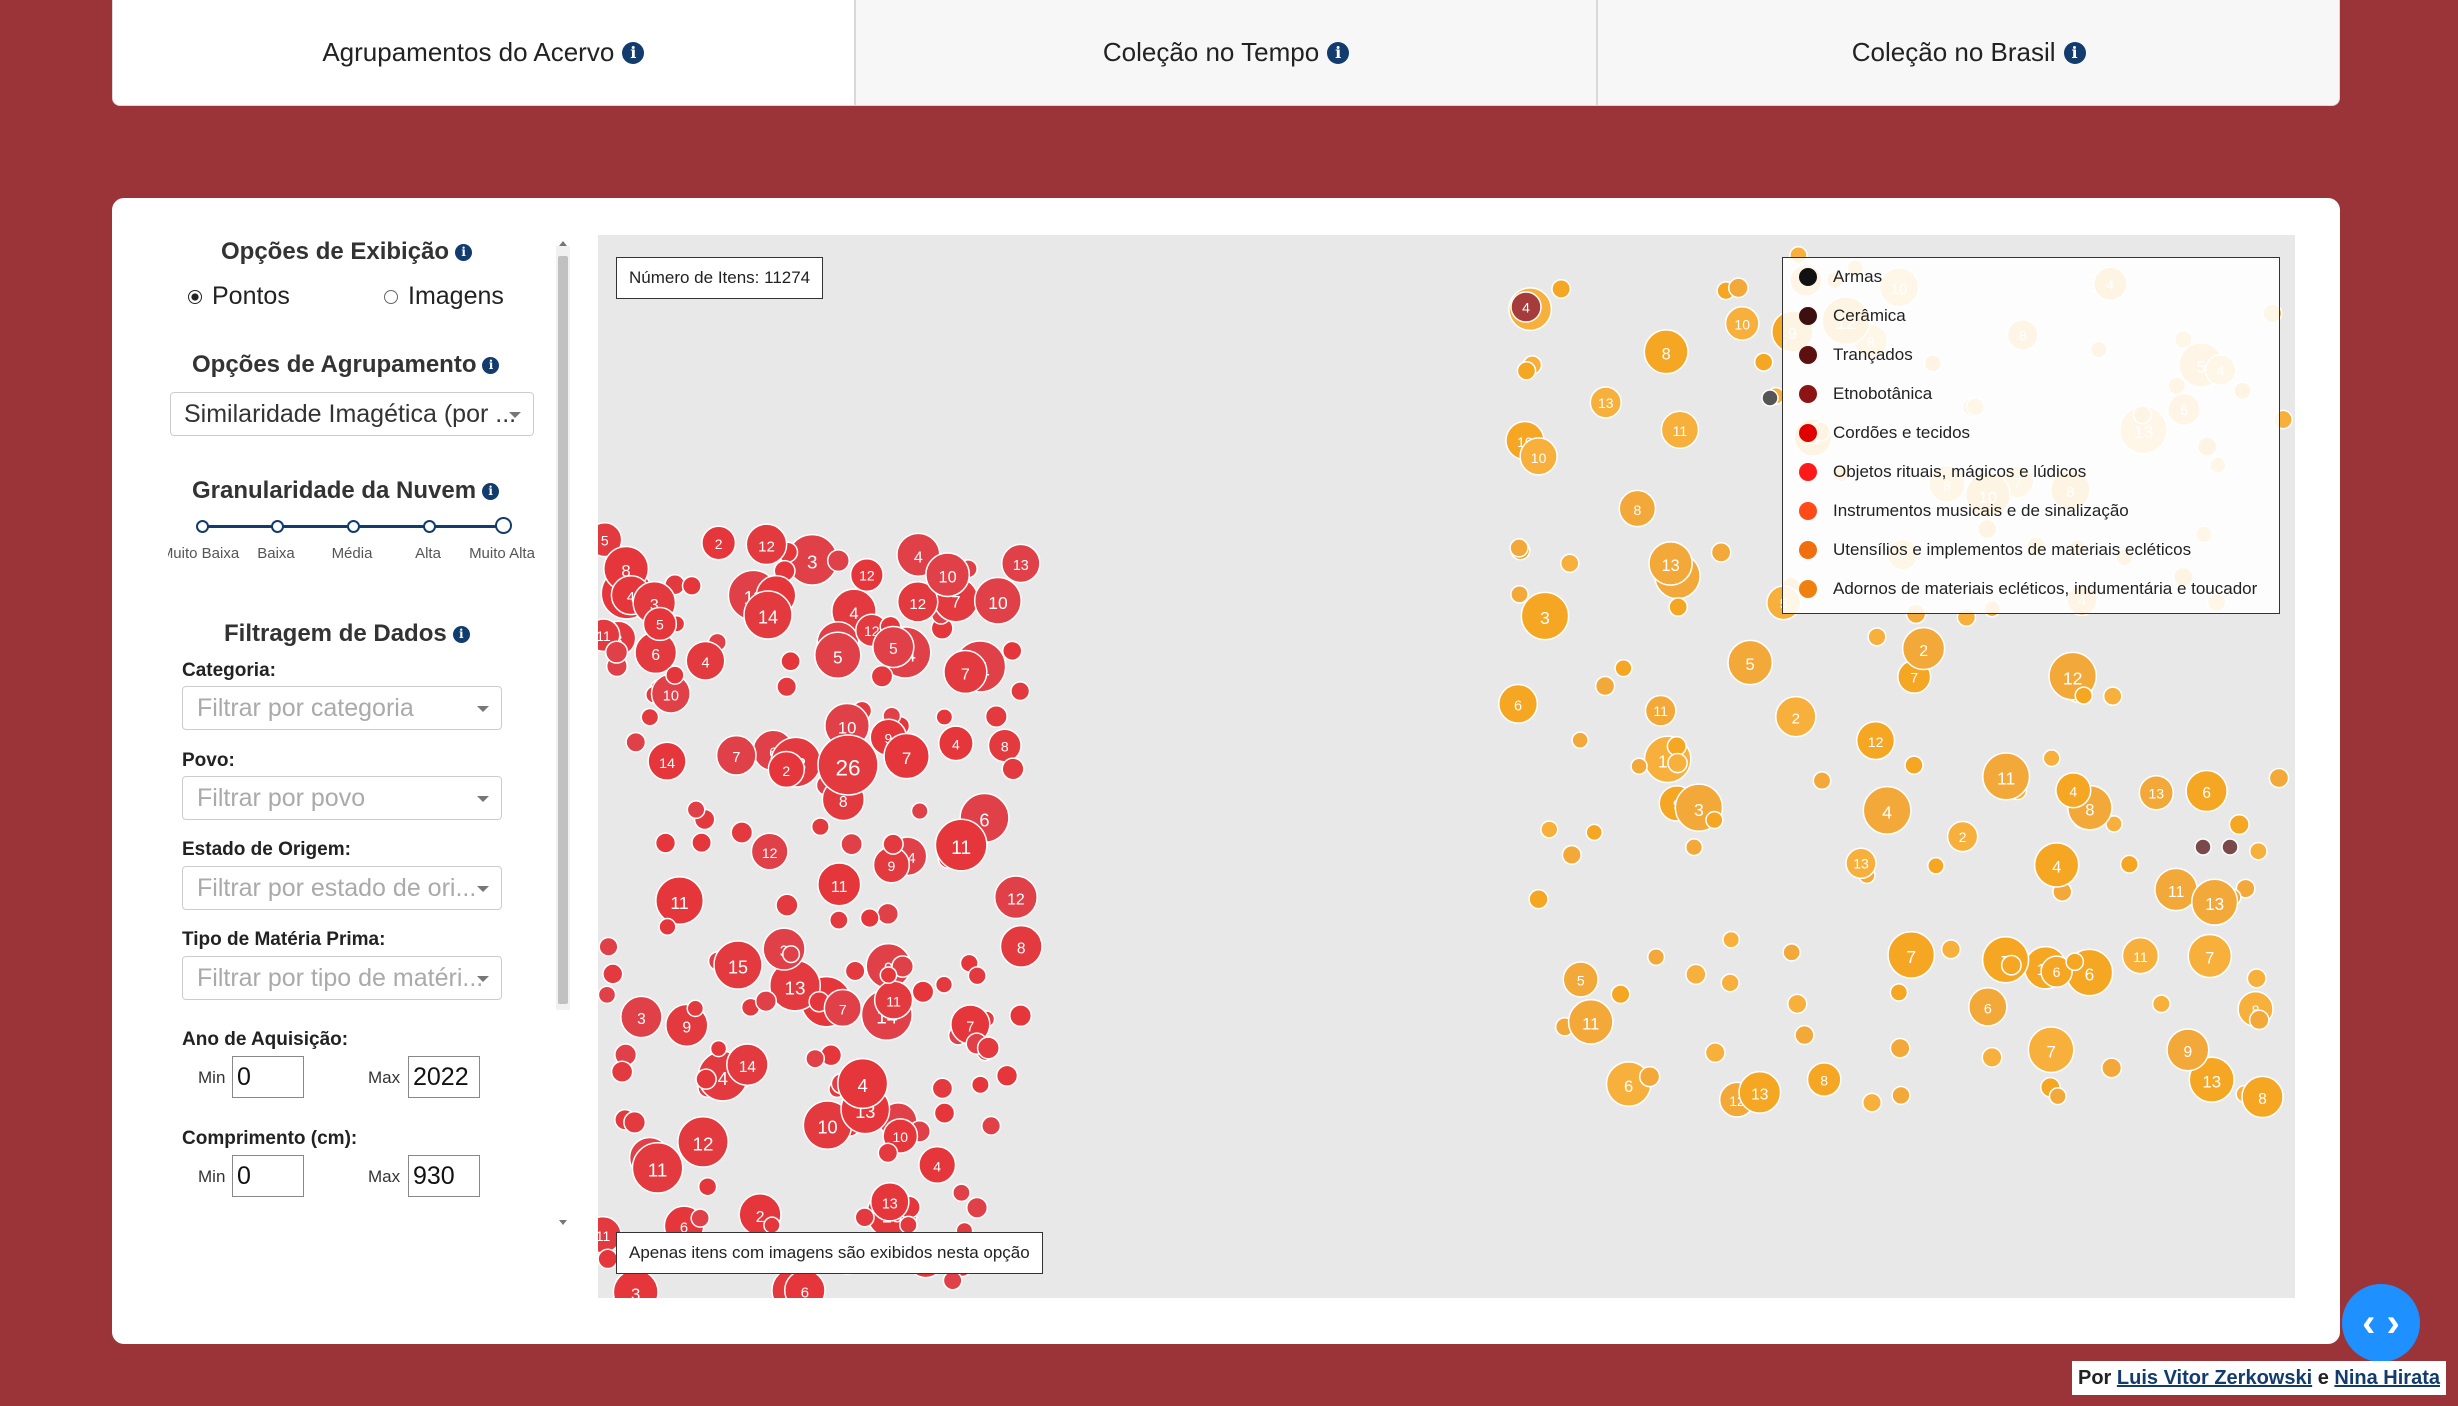 This screenshot has height=1406, width=2458. I want to click on legend-item: Cordões e tecidos, so click(1884, 433).